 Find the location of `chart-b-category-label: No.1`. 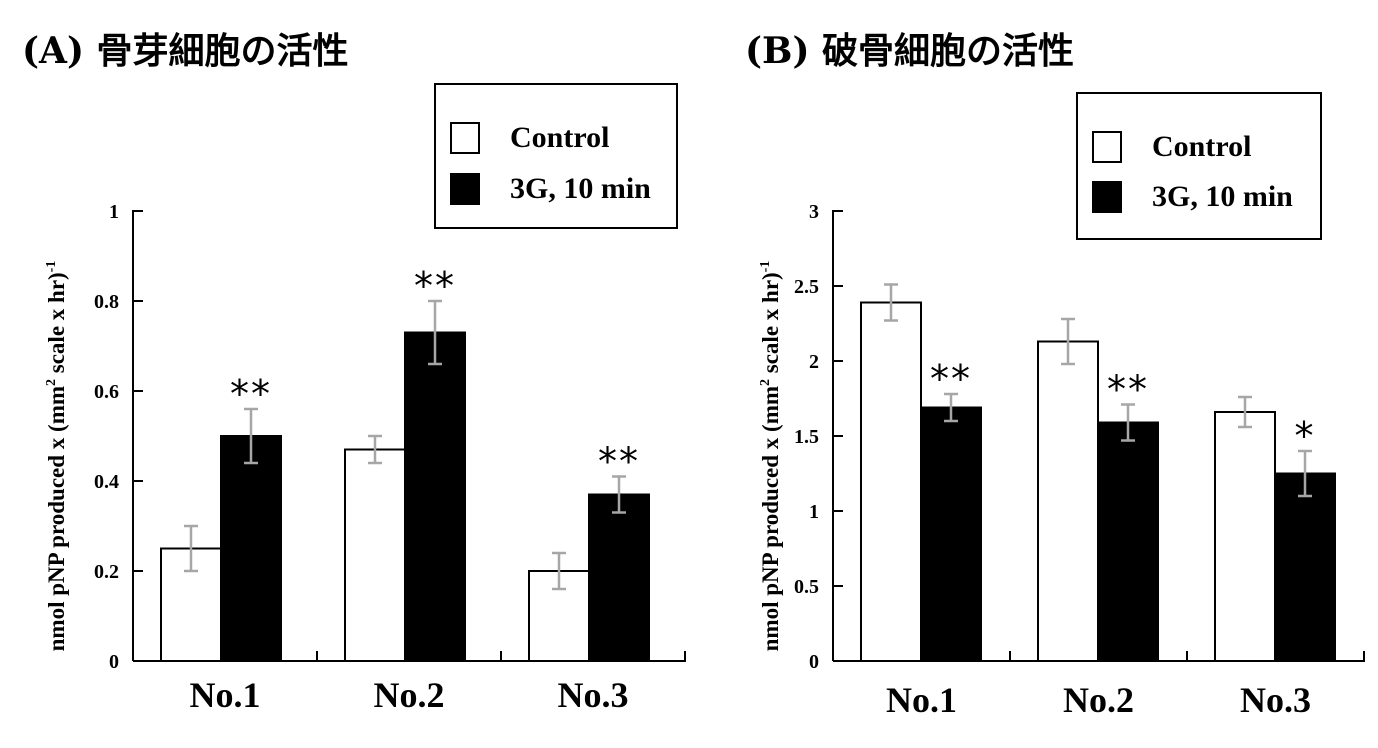

chart-b-category-label: No.1 is located at coordinates (921, 700).